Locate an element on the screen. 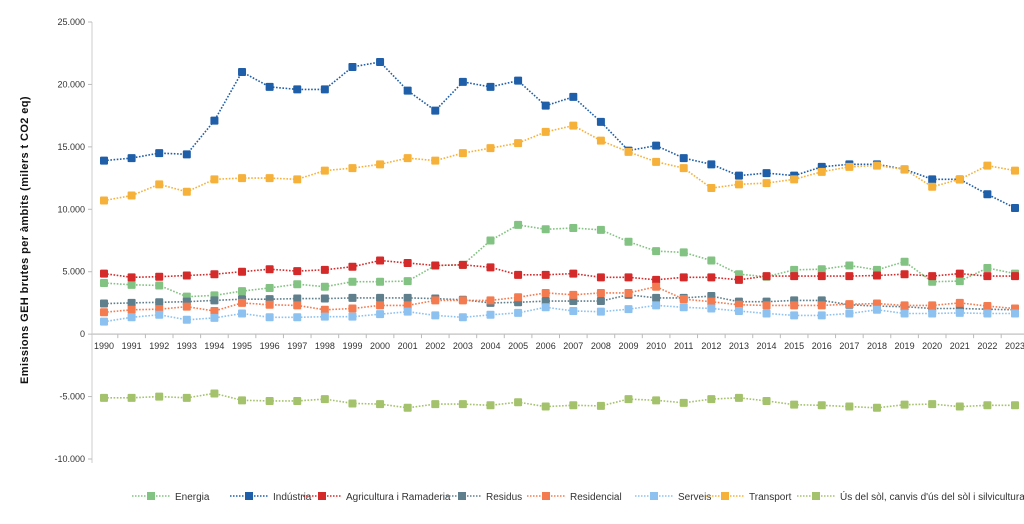  legend-item: Residencial is located at coordinates (574, 497).